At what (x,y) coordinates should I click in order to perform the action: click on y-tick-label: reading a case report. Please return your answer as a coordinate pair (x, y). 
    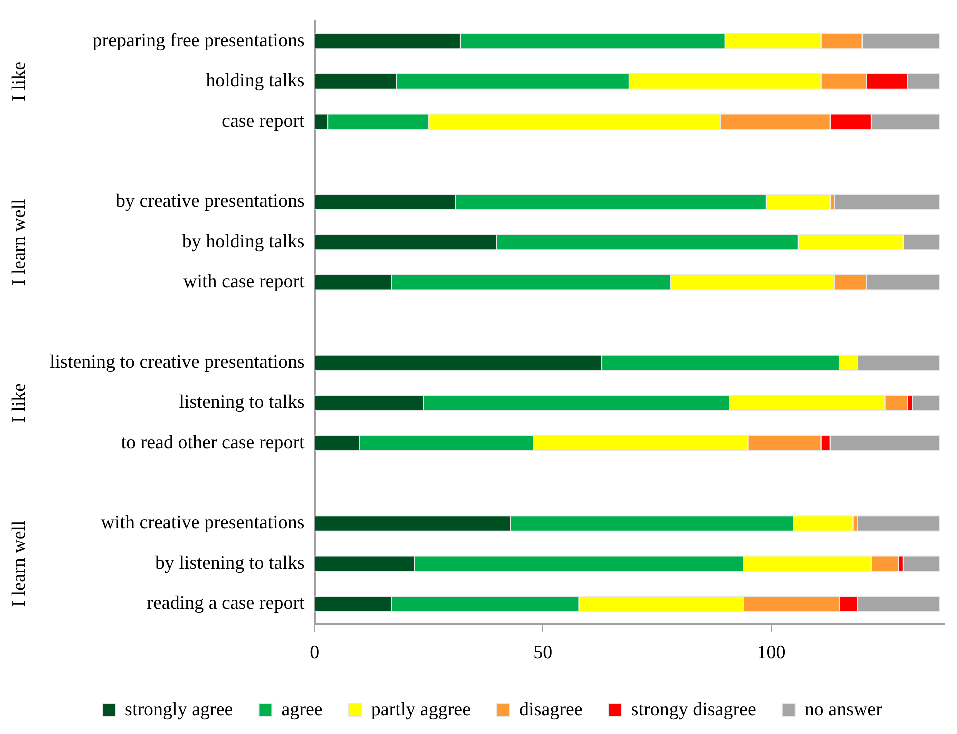
    Looking at the image, I should click on (226, 603).